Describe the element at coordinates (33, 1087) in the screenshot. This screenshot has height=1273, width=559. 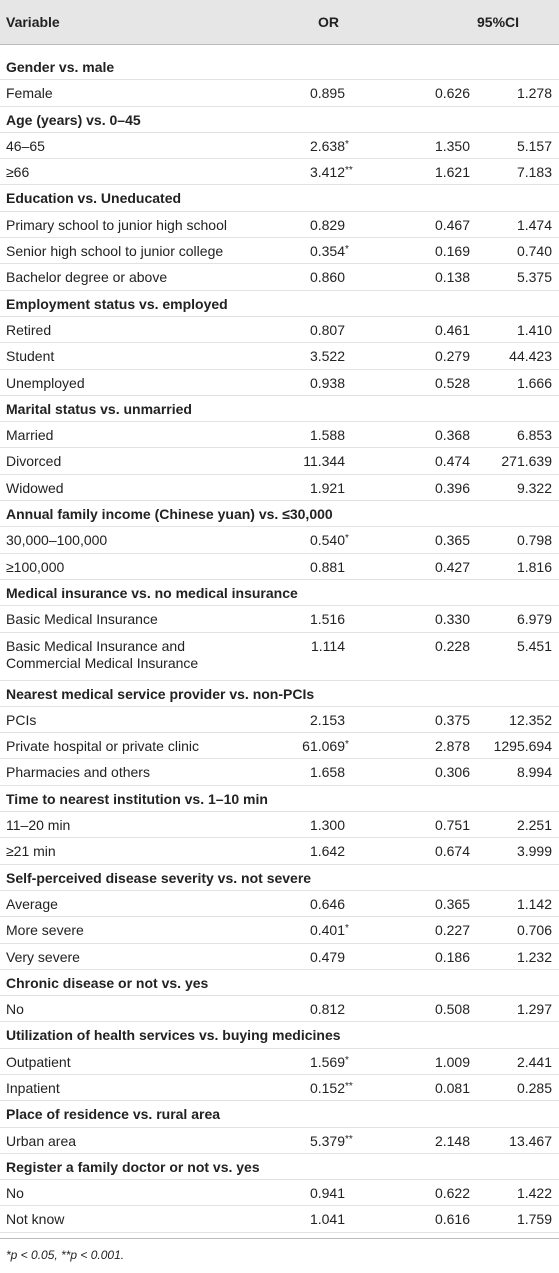
I see `variable-label: Inpatient` at that location.